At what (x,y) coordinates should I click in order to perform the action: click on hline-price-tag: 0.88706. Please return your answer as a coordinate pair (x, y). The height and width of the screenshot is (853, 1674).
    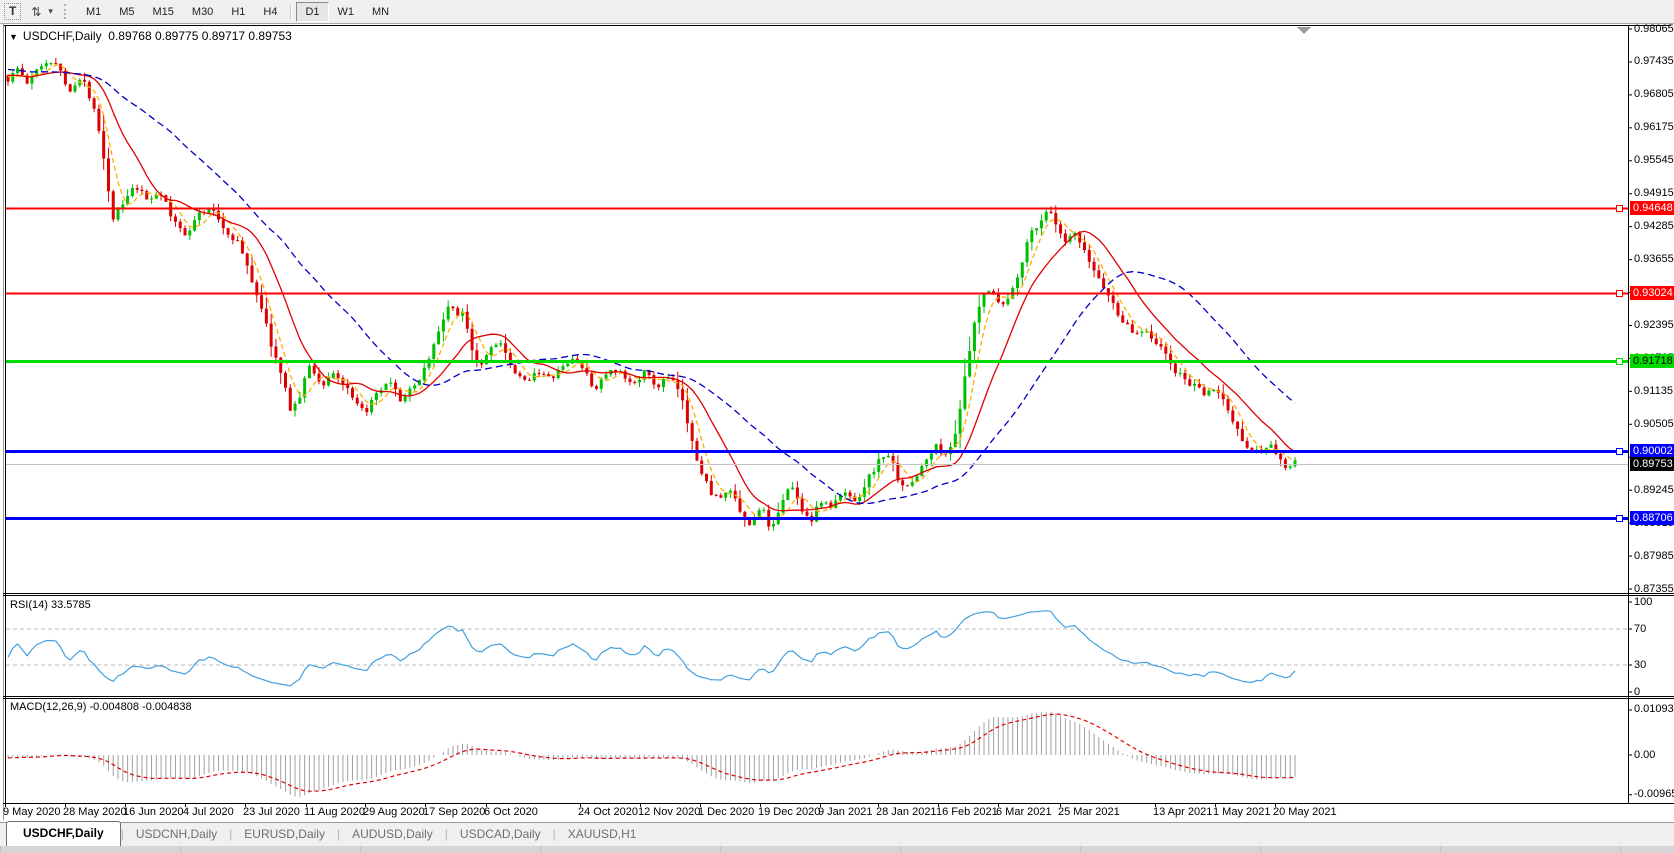
    Looking at the image, I should click on (1652, 518).